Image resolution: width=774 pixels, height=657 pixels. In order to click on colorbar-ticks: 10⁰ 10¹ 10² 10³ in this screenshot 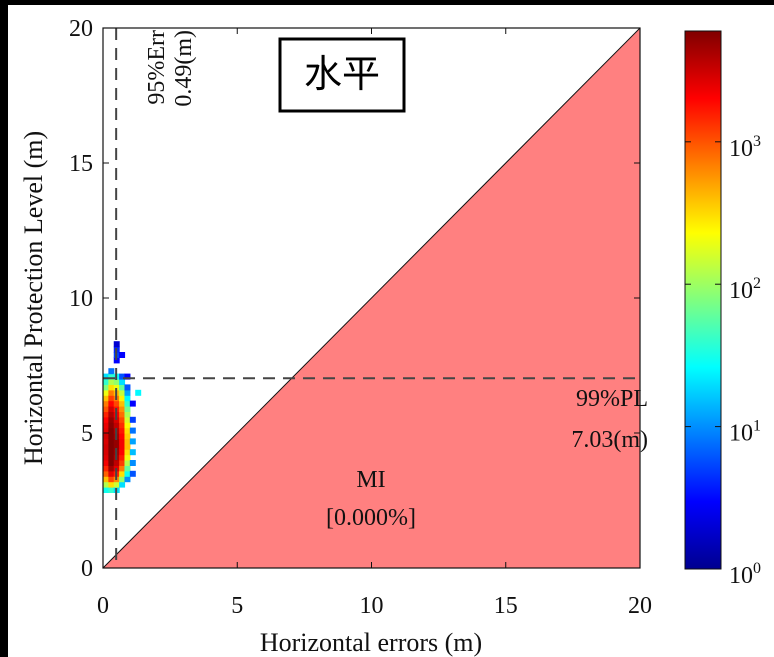, I will do `click(723, 361)`.